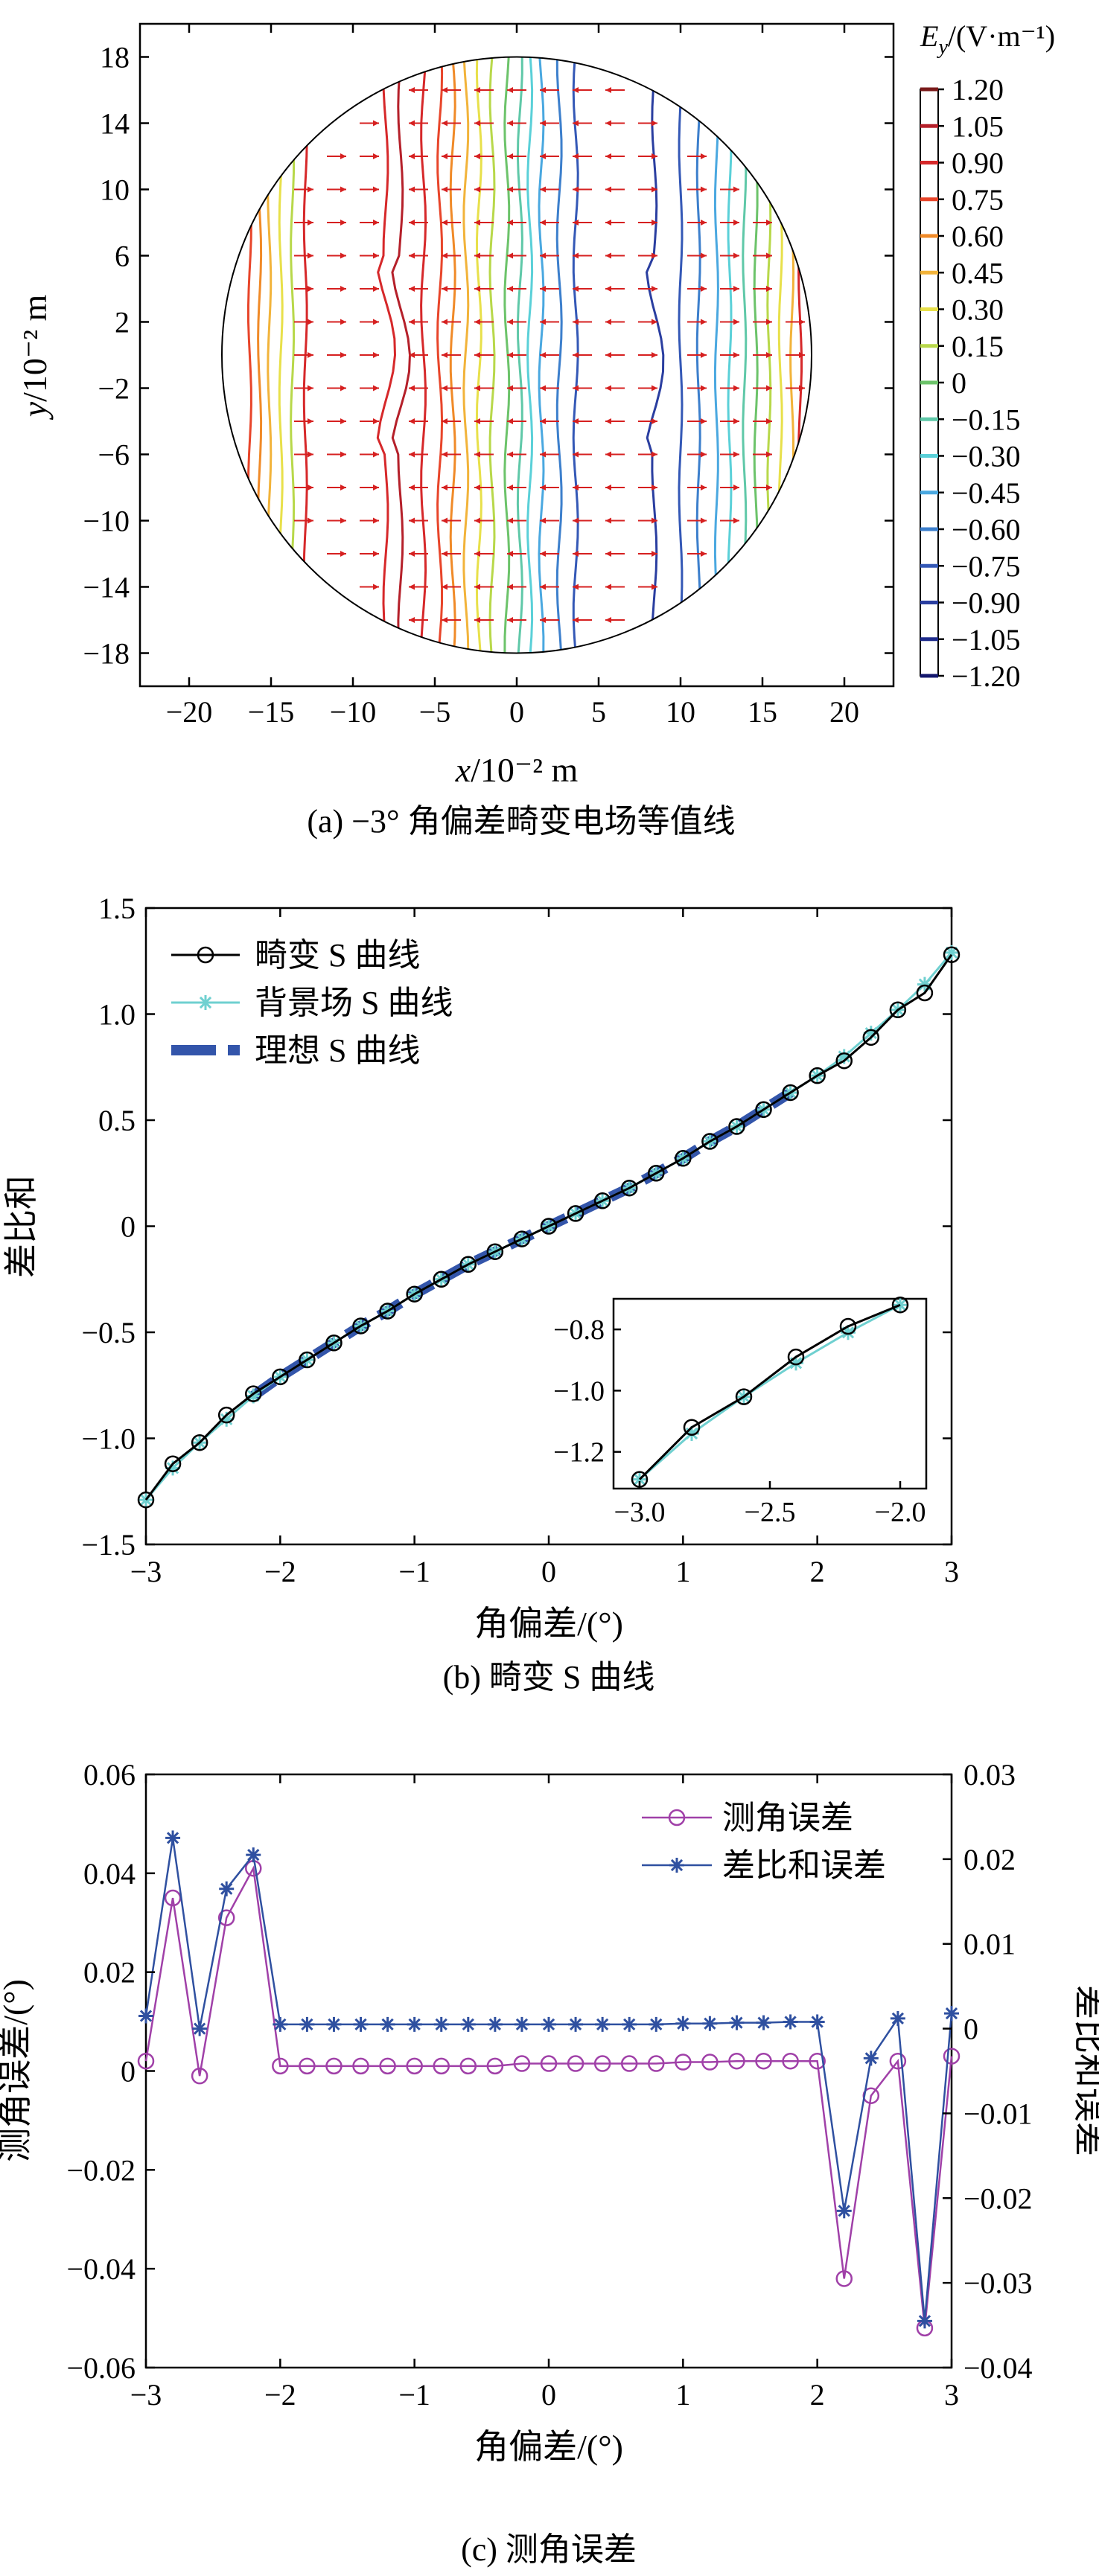  What do you see at coordinates (978, 237) in the screenshot?
I see `colorbar-label: 0.60` at bounding box center [978, 237].